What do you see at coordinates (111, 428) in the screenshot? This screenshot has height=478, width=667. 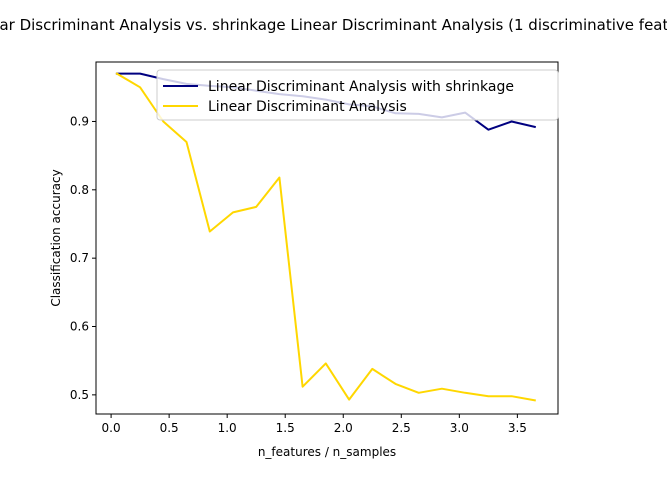 I see `x-tick-label: 0.0` at bounding box center [111, 428].